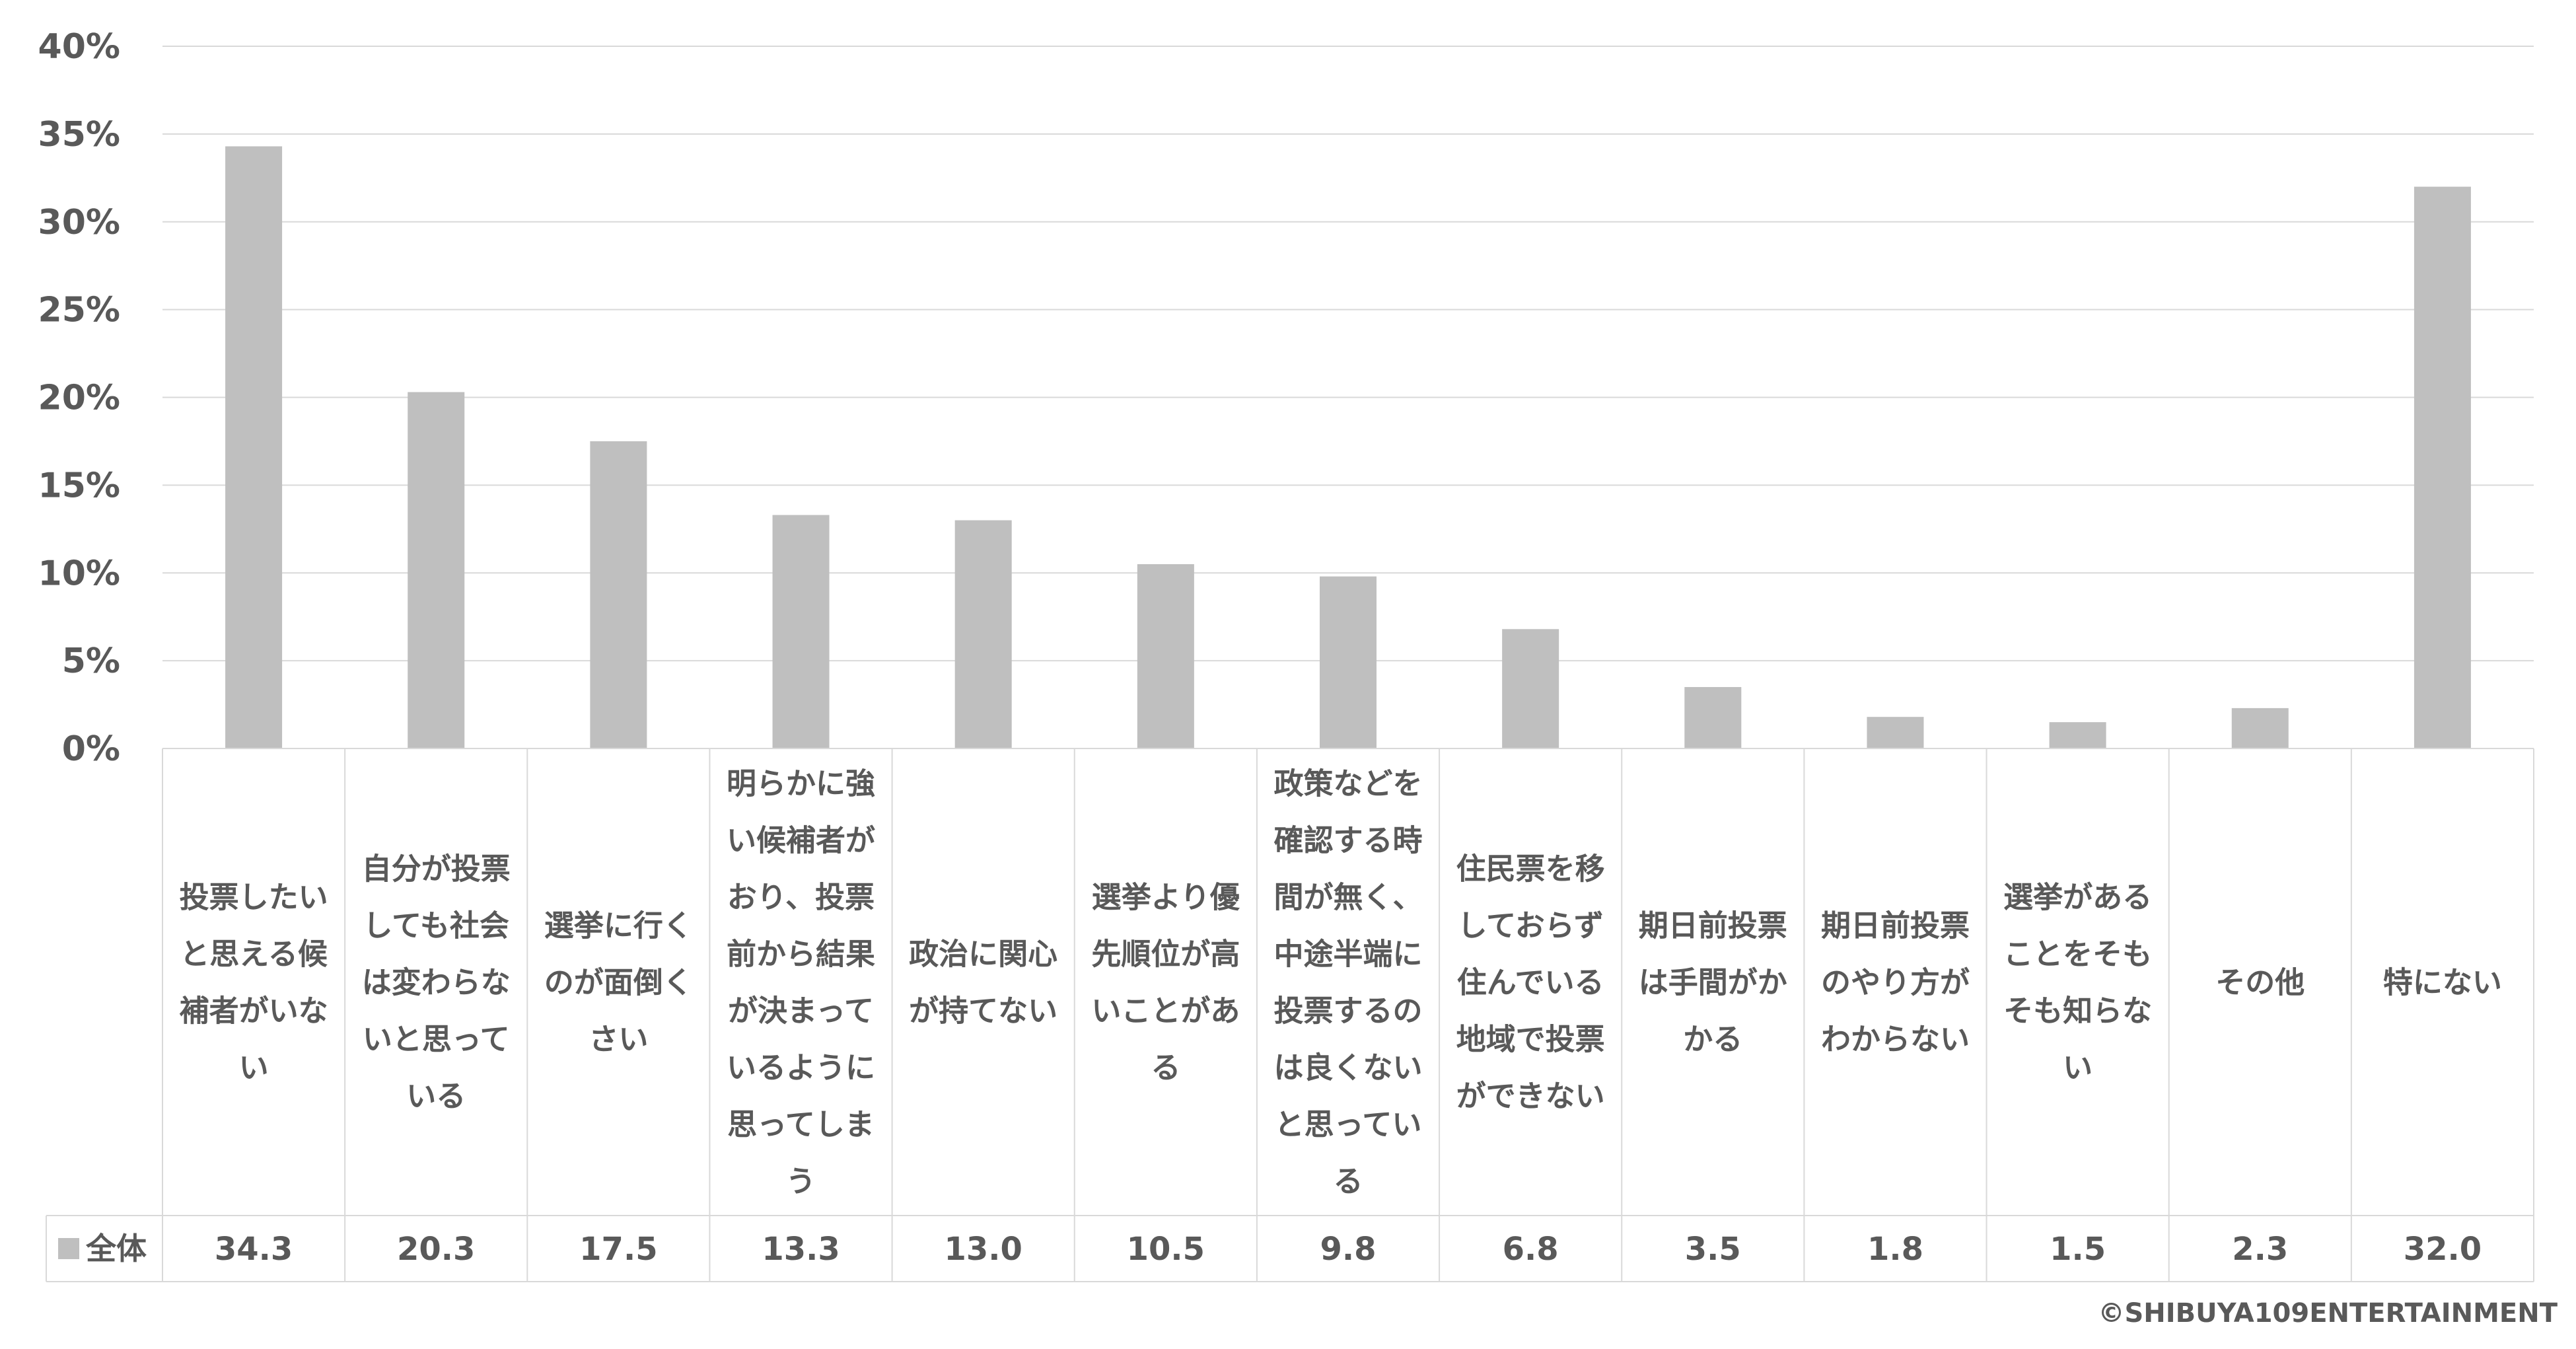 Image resolution: width=2576 pixels, height=1349 pixels. Describe the element at coordinates (983, 983) in the screenshot. I see `category-label: 政治に関心が持てない` at that location.